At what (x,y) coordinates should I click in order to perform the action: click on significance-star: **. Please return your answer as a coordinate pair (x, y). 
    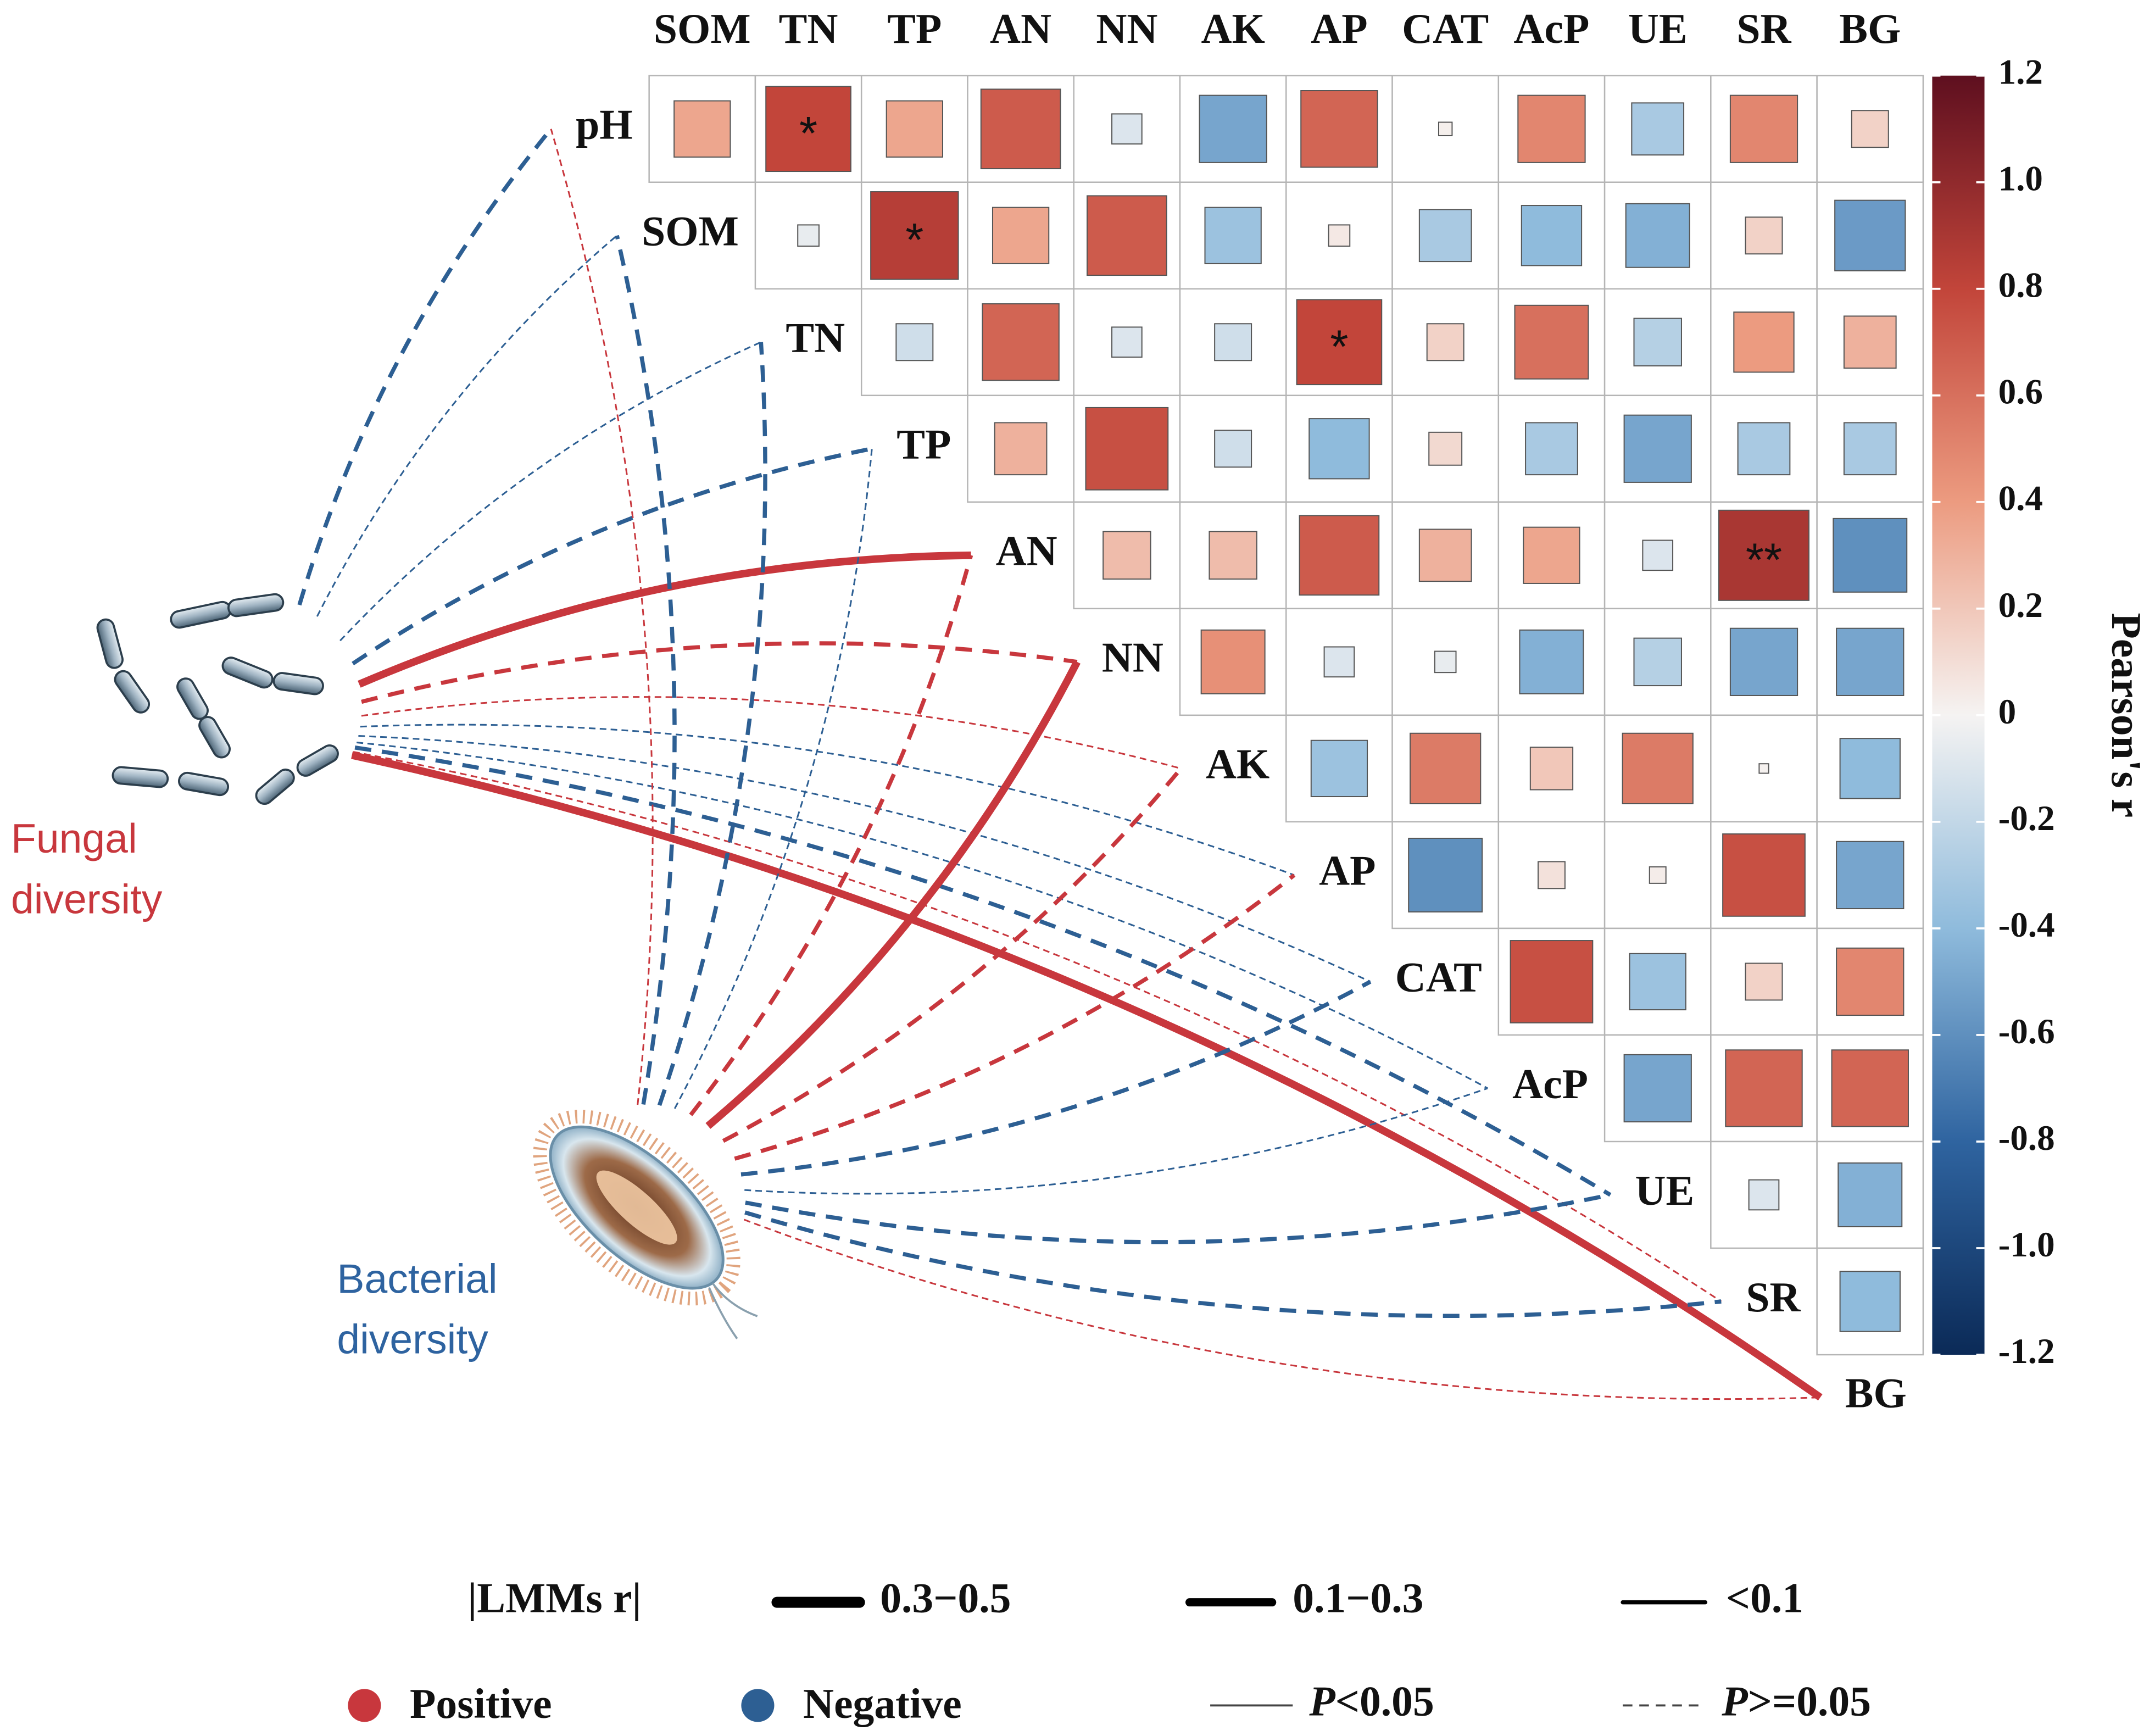
    Looking at the image, I should click on (1764, 560).